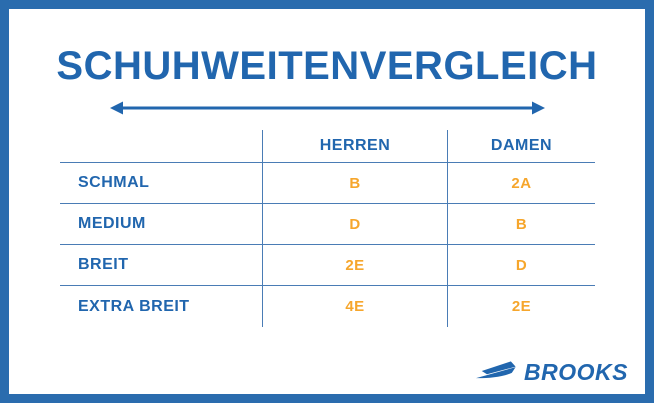  Describe the element at coordinates (112, 223) in the screenshot. I see `row-label: MEDIUM` at that location.